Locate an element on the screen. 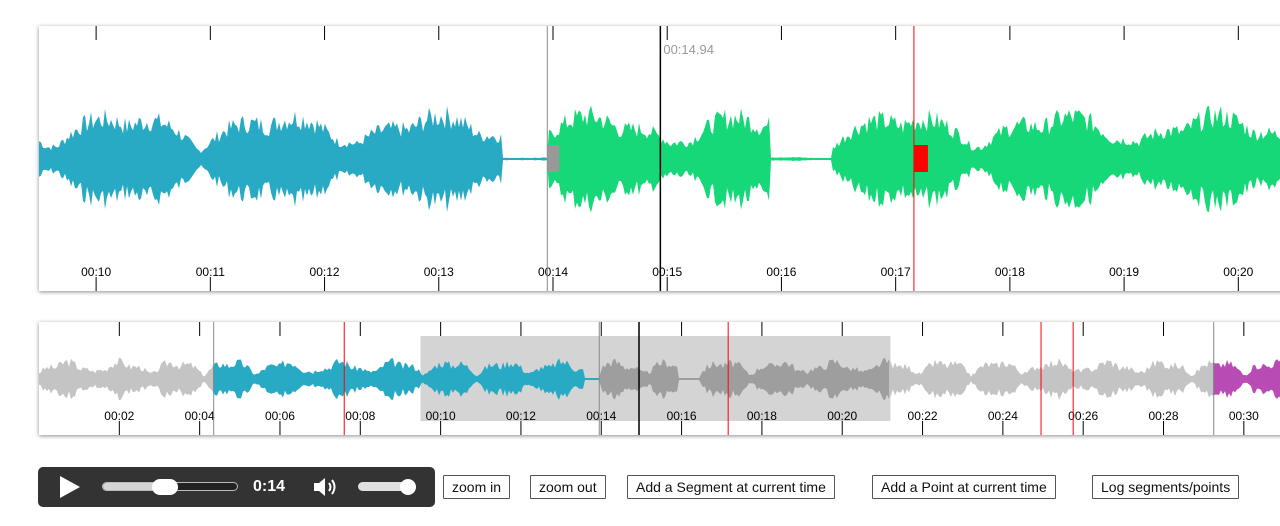  zoom-tick-label: 00:13 is located at coordinates (439, 272).